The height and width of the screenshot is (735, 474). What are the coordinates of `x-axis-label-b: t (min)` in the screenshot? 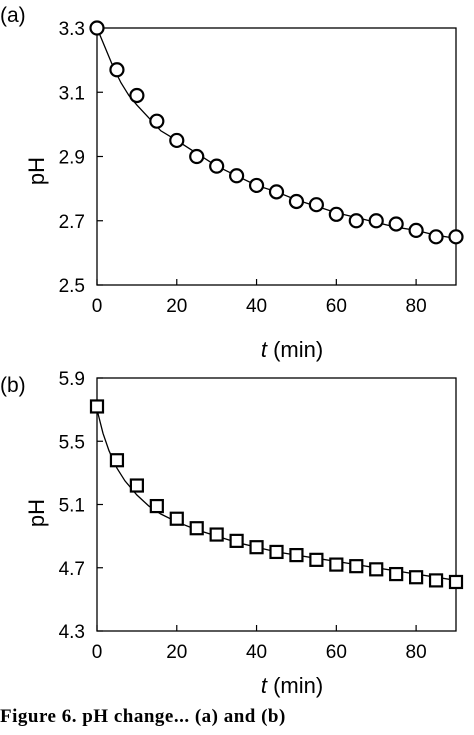 It's located at (292, 685).